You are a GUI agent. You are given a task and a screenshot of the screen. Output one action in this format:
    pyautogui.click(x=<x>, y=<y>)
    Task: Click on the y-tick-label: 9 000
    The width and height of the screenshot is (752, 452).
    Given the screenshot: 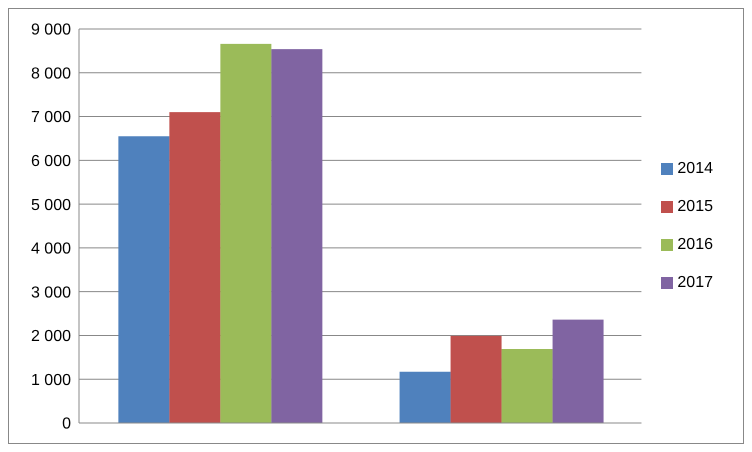 What is the action you would take?
    pyautogui.click(x=51, y=30)
    